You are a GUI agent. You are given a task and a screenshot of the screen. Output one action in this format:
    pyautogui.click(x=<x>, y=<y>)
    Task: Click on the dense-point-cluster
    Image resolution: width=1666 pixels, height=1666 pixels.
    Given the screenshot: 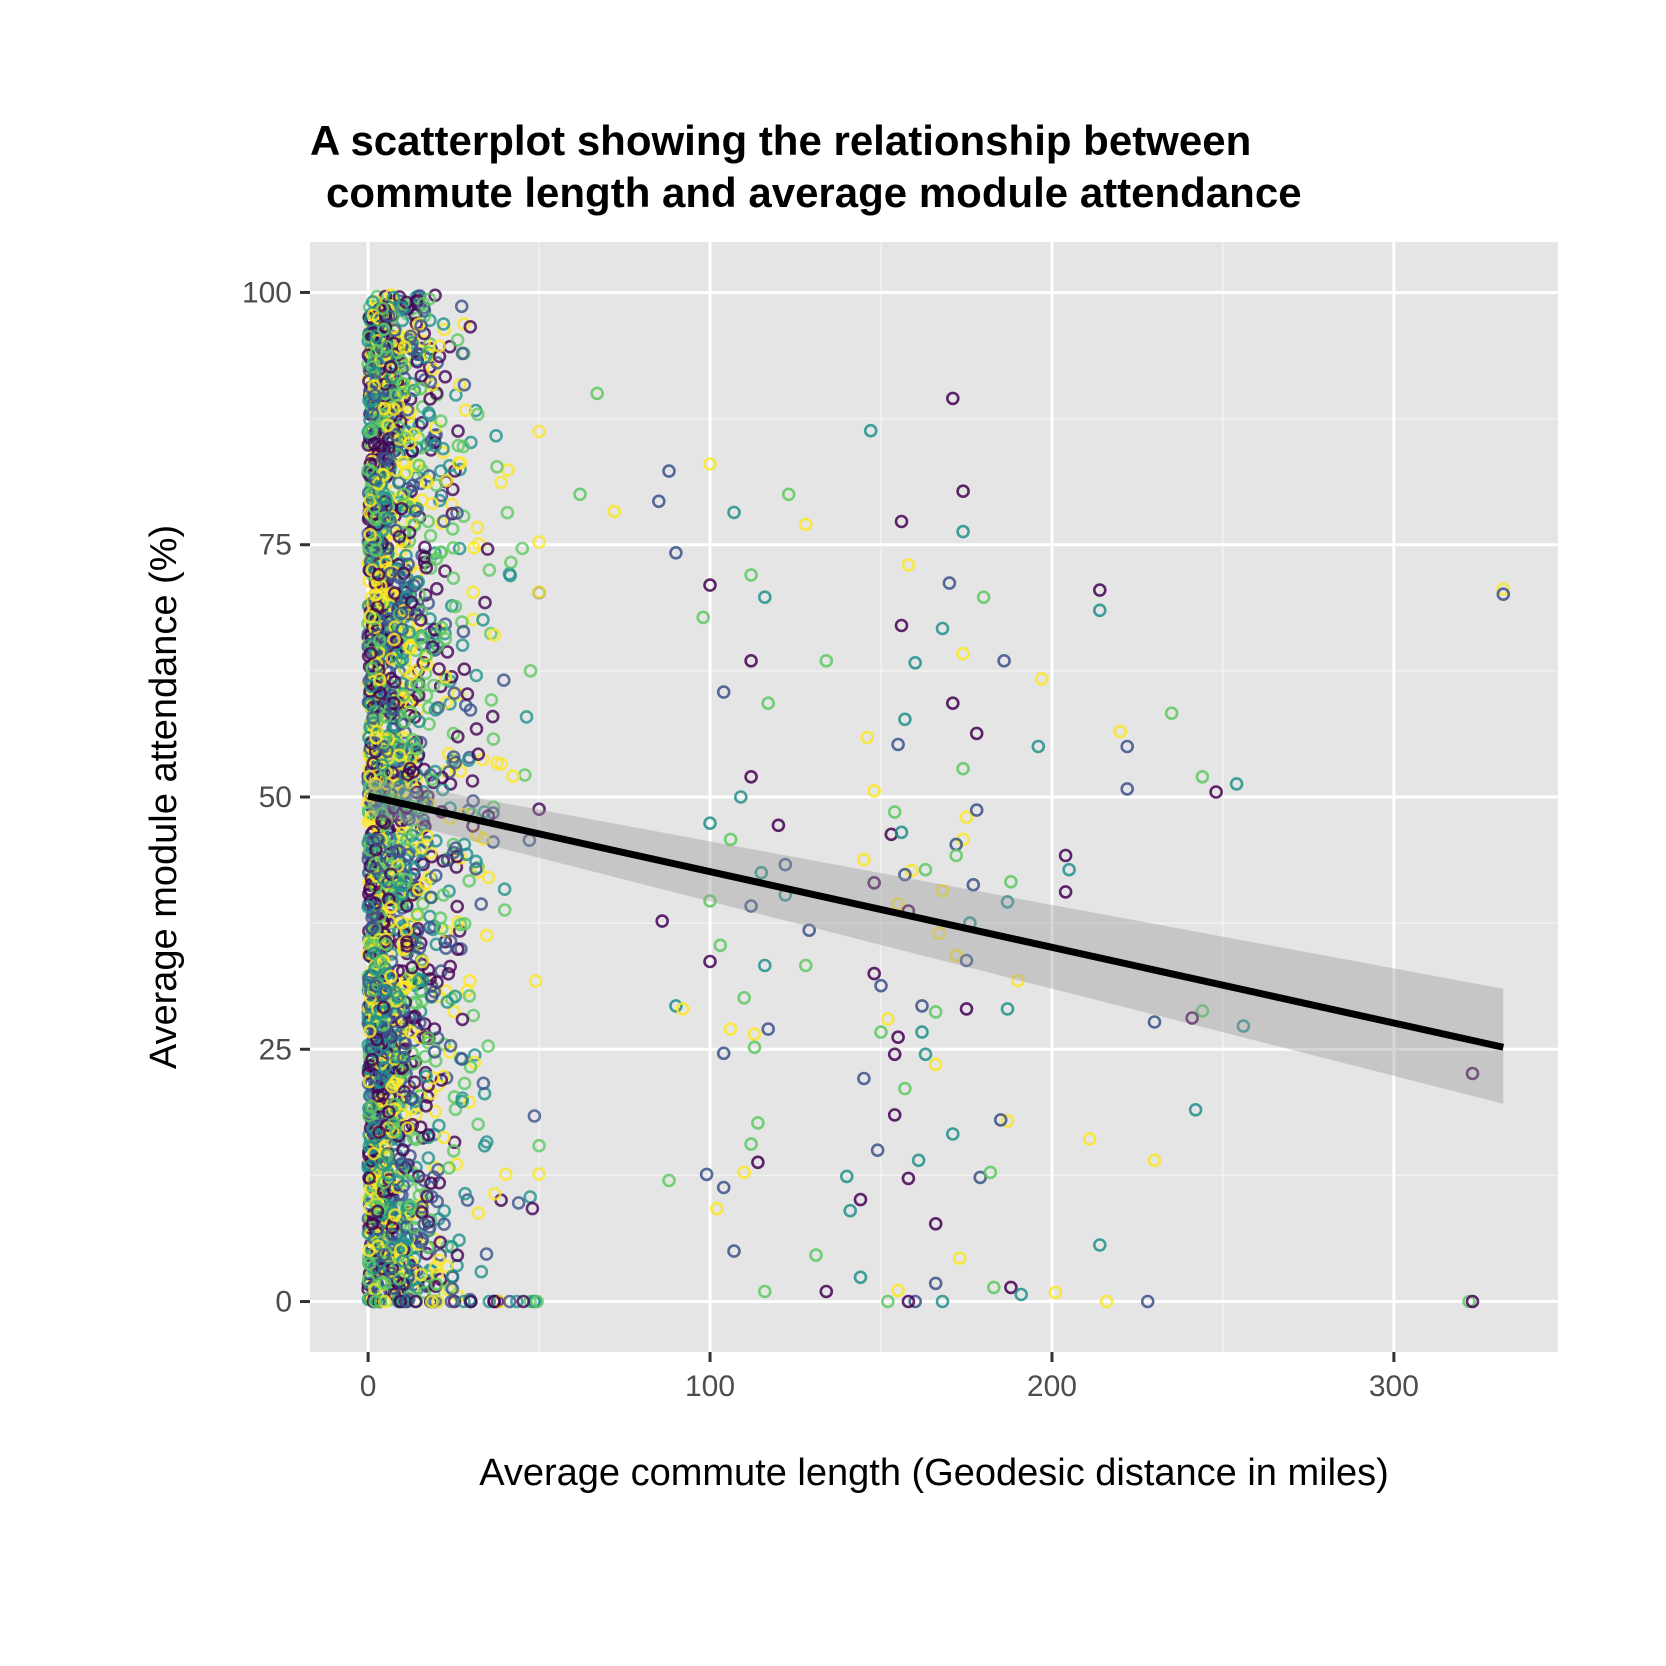 What is the action you would take?
    pyautogui.click(x=453, y=798)
    